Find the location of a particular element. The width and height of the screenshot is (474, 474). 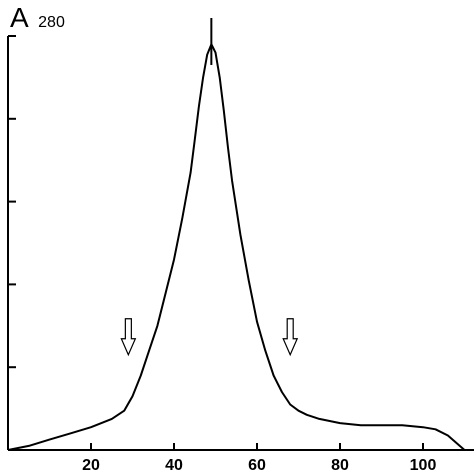

y-axis-label: A 280 is located at coordinates (37, 17).